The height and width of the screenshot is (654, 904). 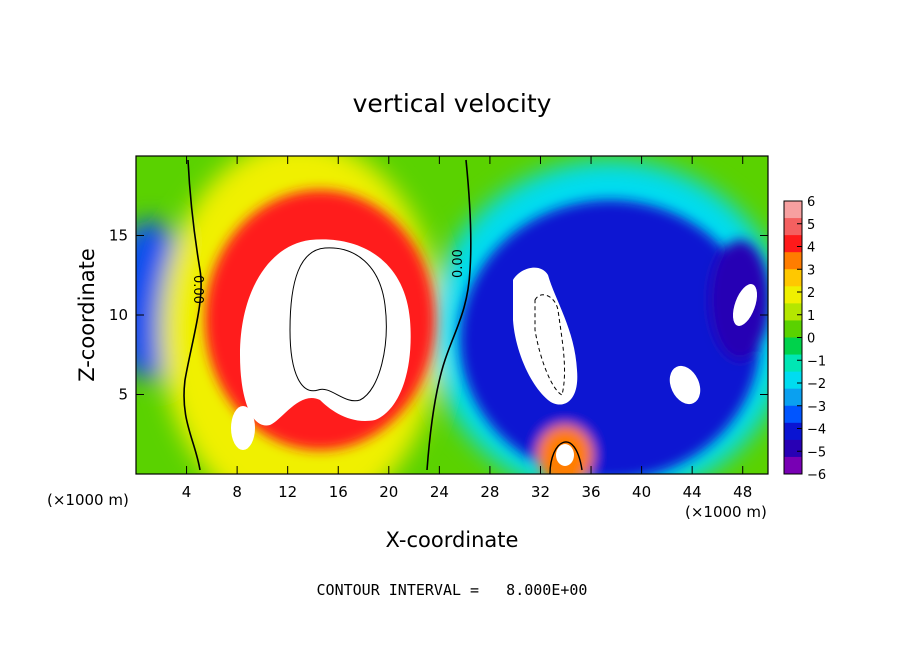 What do you see at coordinates (187, 492) in the screenshot?
I see `x-tick-label: 4` at bounding box center [187, 492].